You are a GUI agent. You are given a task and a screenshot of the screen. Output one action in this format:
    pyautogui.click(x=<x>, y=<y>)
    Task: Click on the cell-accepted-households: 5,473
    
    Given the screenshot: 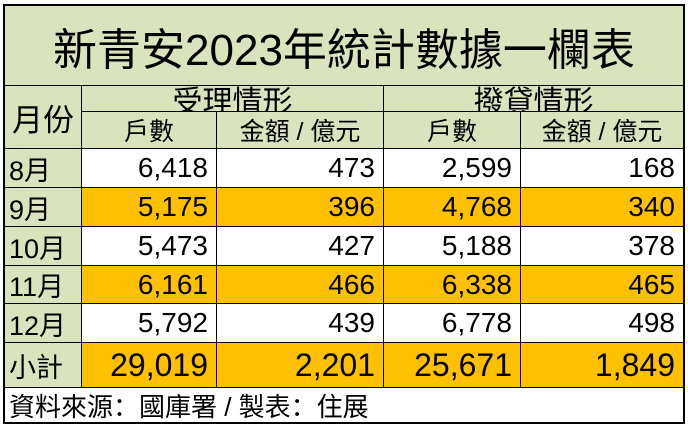 What is the action you would take?
    pyautogui.click(x=149, y=246)
    